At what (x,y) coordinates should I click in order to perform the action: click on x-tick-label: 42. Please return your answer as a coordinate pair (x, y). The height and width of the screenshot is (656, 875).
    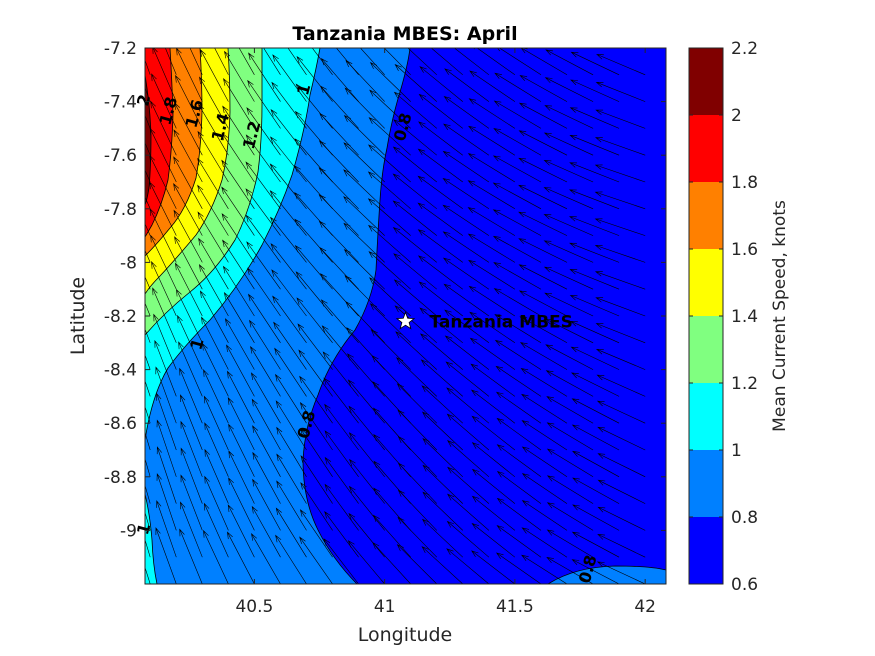
    Looking at the image, I should click on (645, 607).